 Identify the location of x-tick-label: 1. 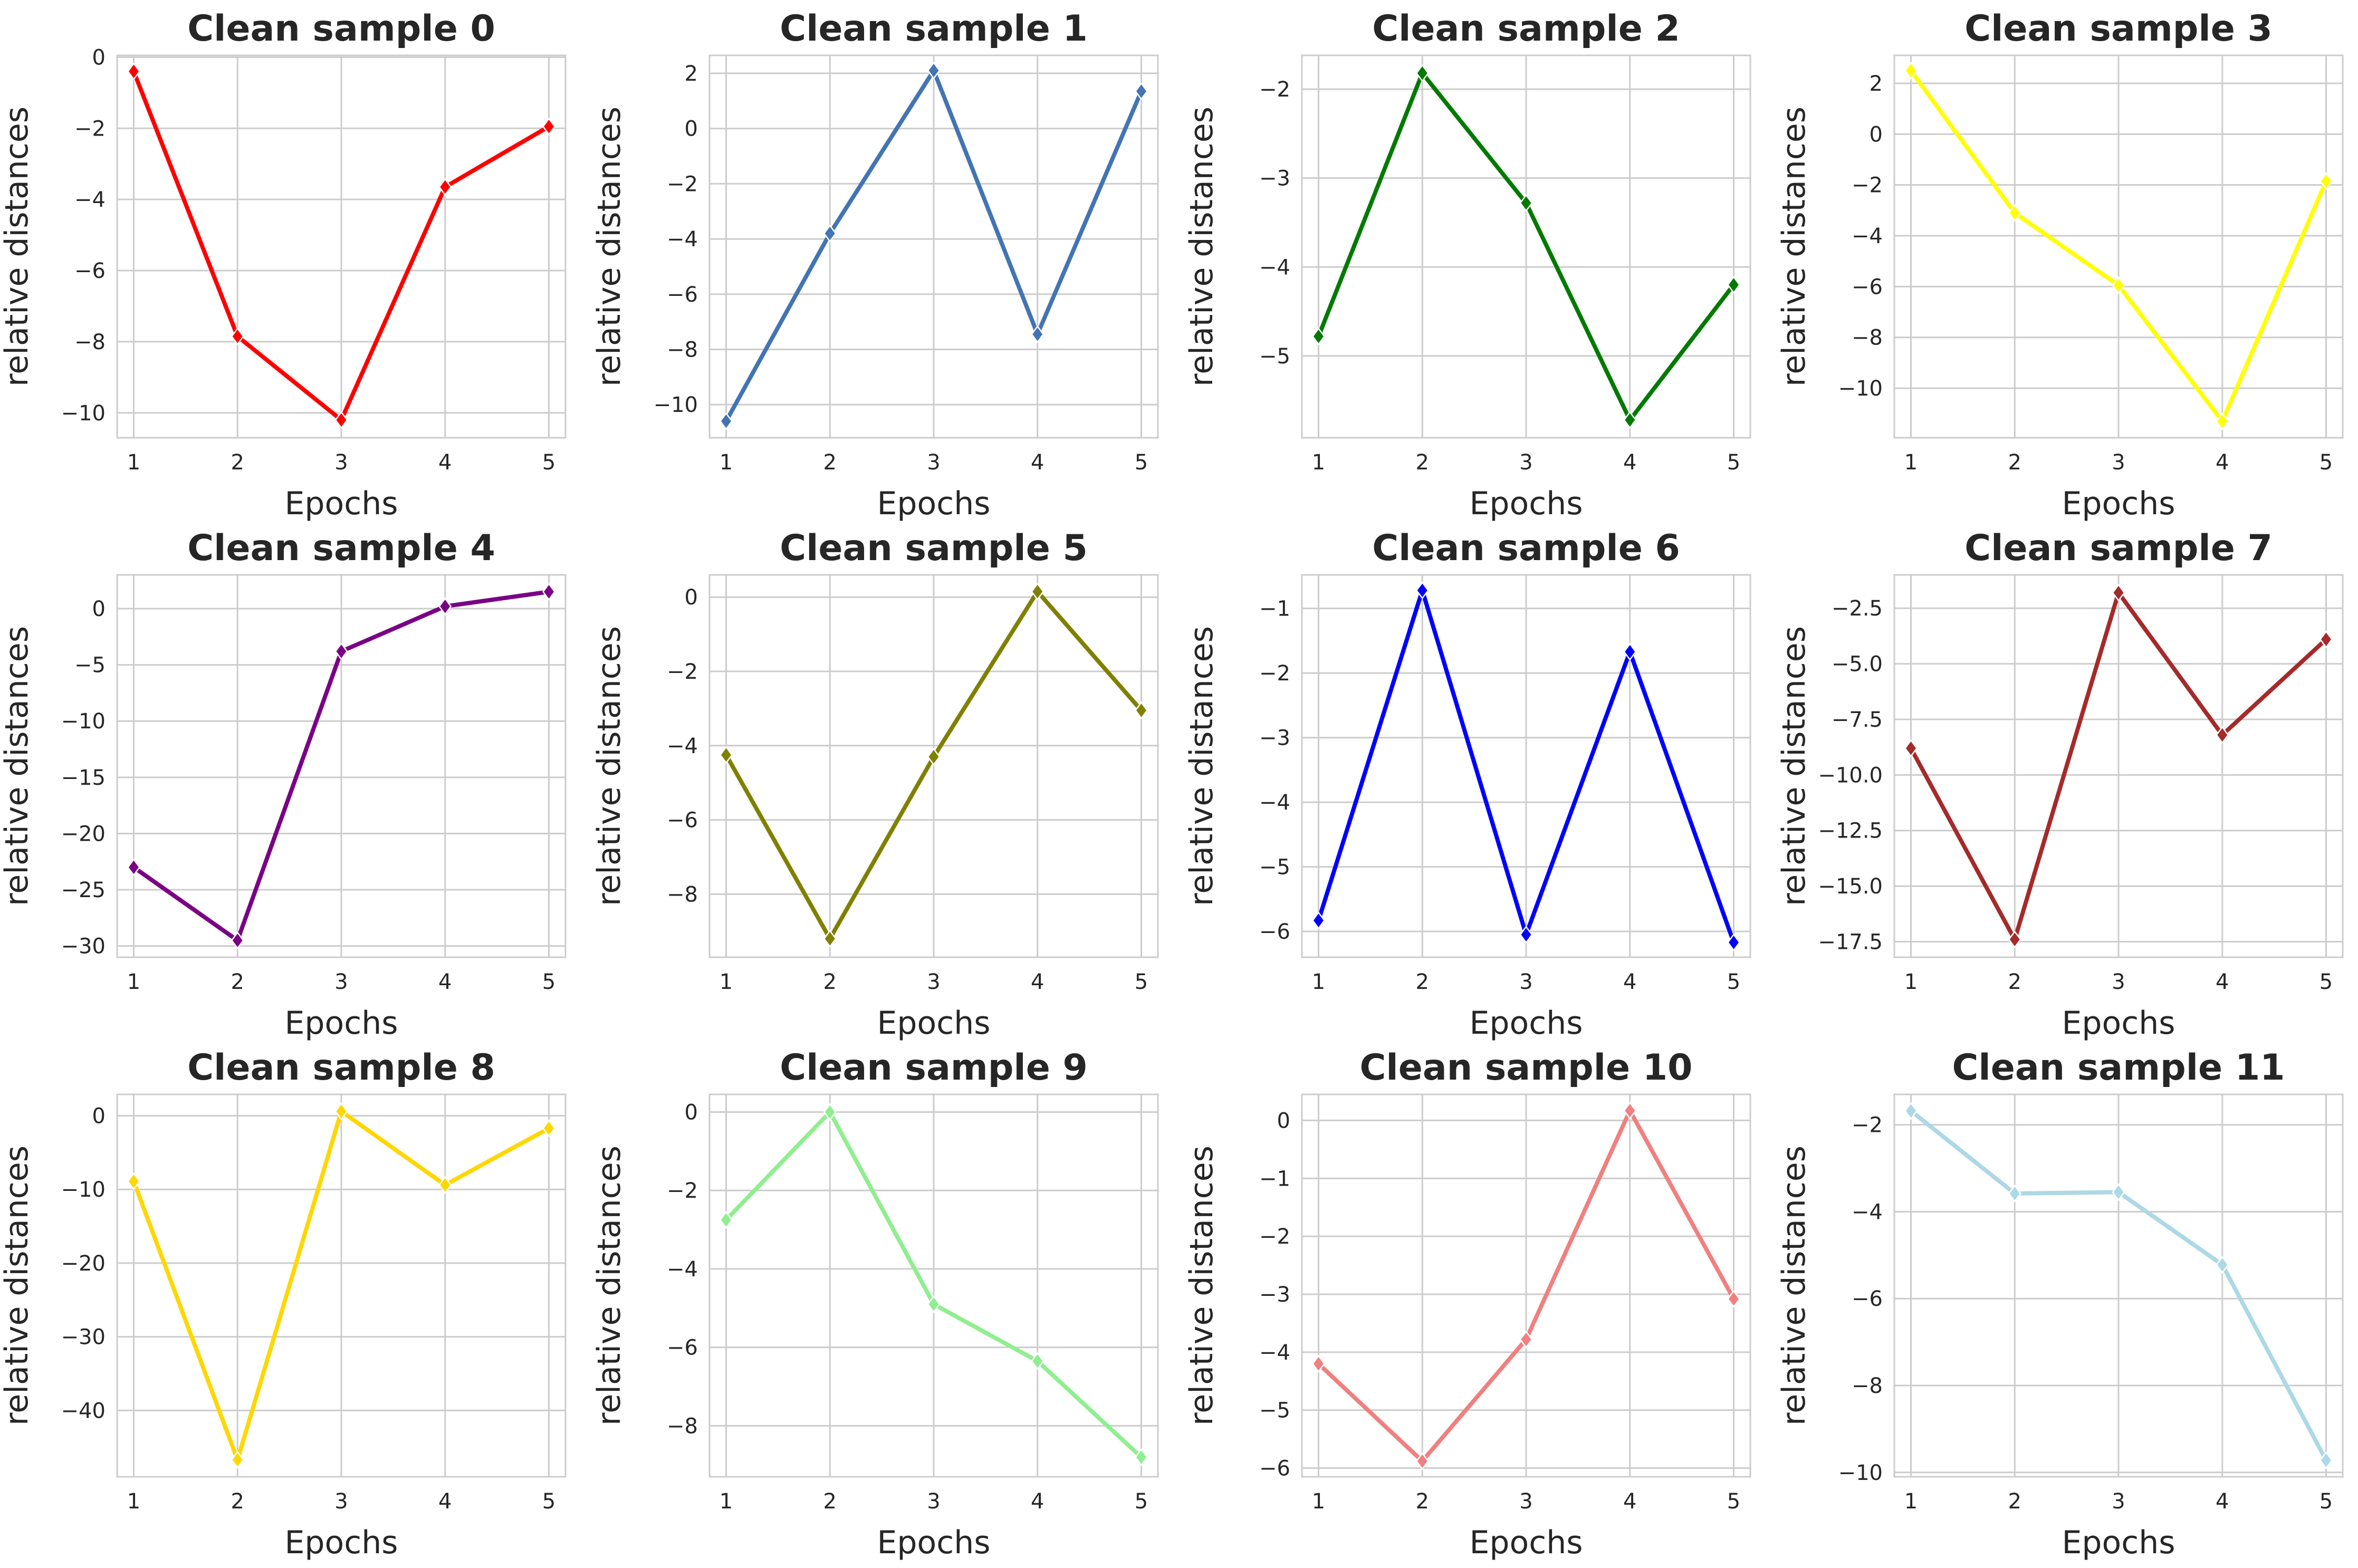
(1318, 462).